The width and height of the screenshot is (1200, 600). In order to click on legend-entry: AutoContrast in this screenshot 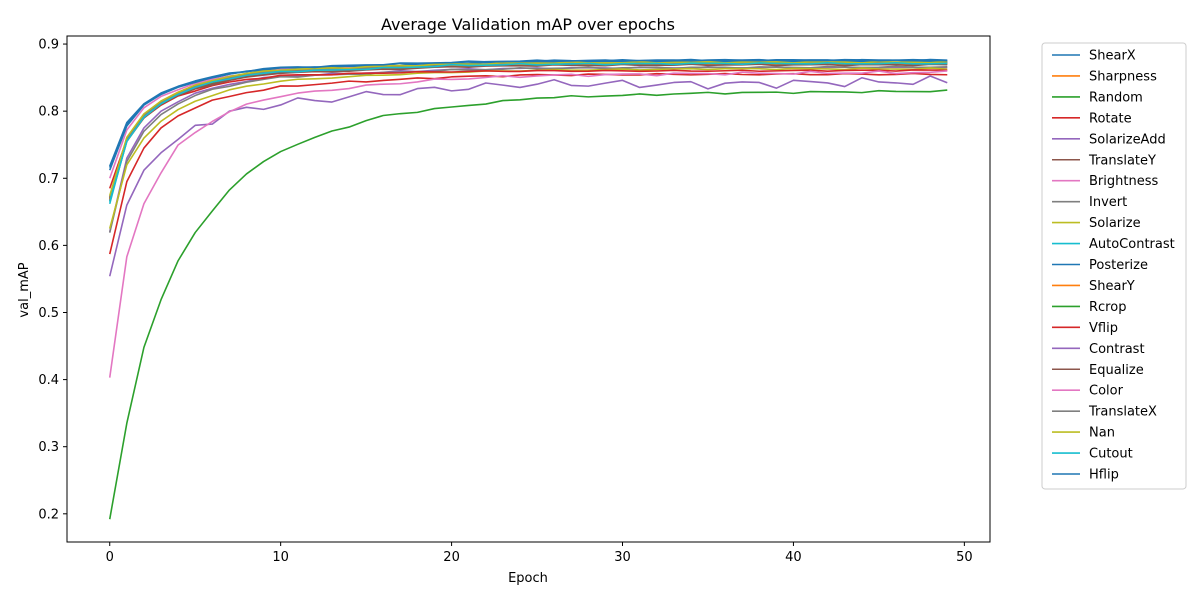, I will do `click(1113, 244)`.